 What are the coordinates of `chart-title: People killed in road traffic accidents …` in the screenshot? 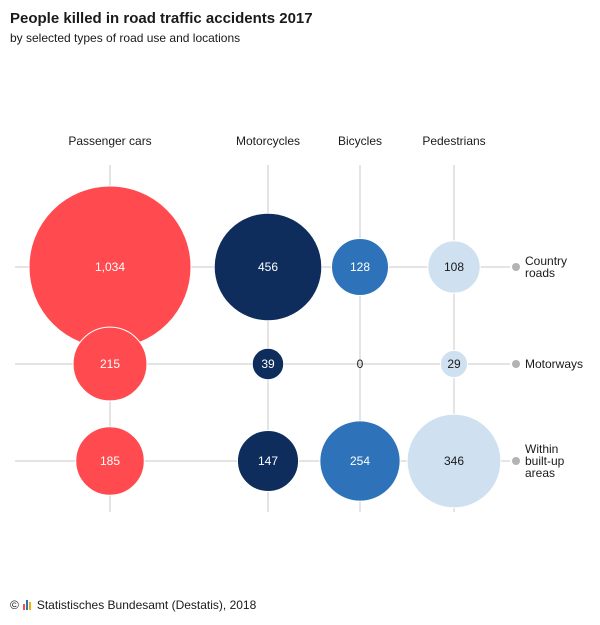 It's located at (161, 18).